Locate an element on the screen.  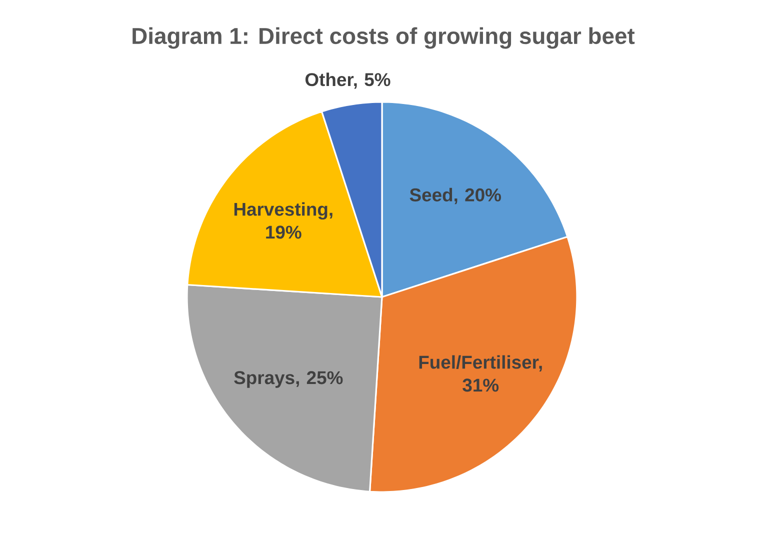
data-label: Fuel/Fertiliser, 31% is located at coordinates (480, 373).